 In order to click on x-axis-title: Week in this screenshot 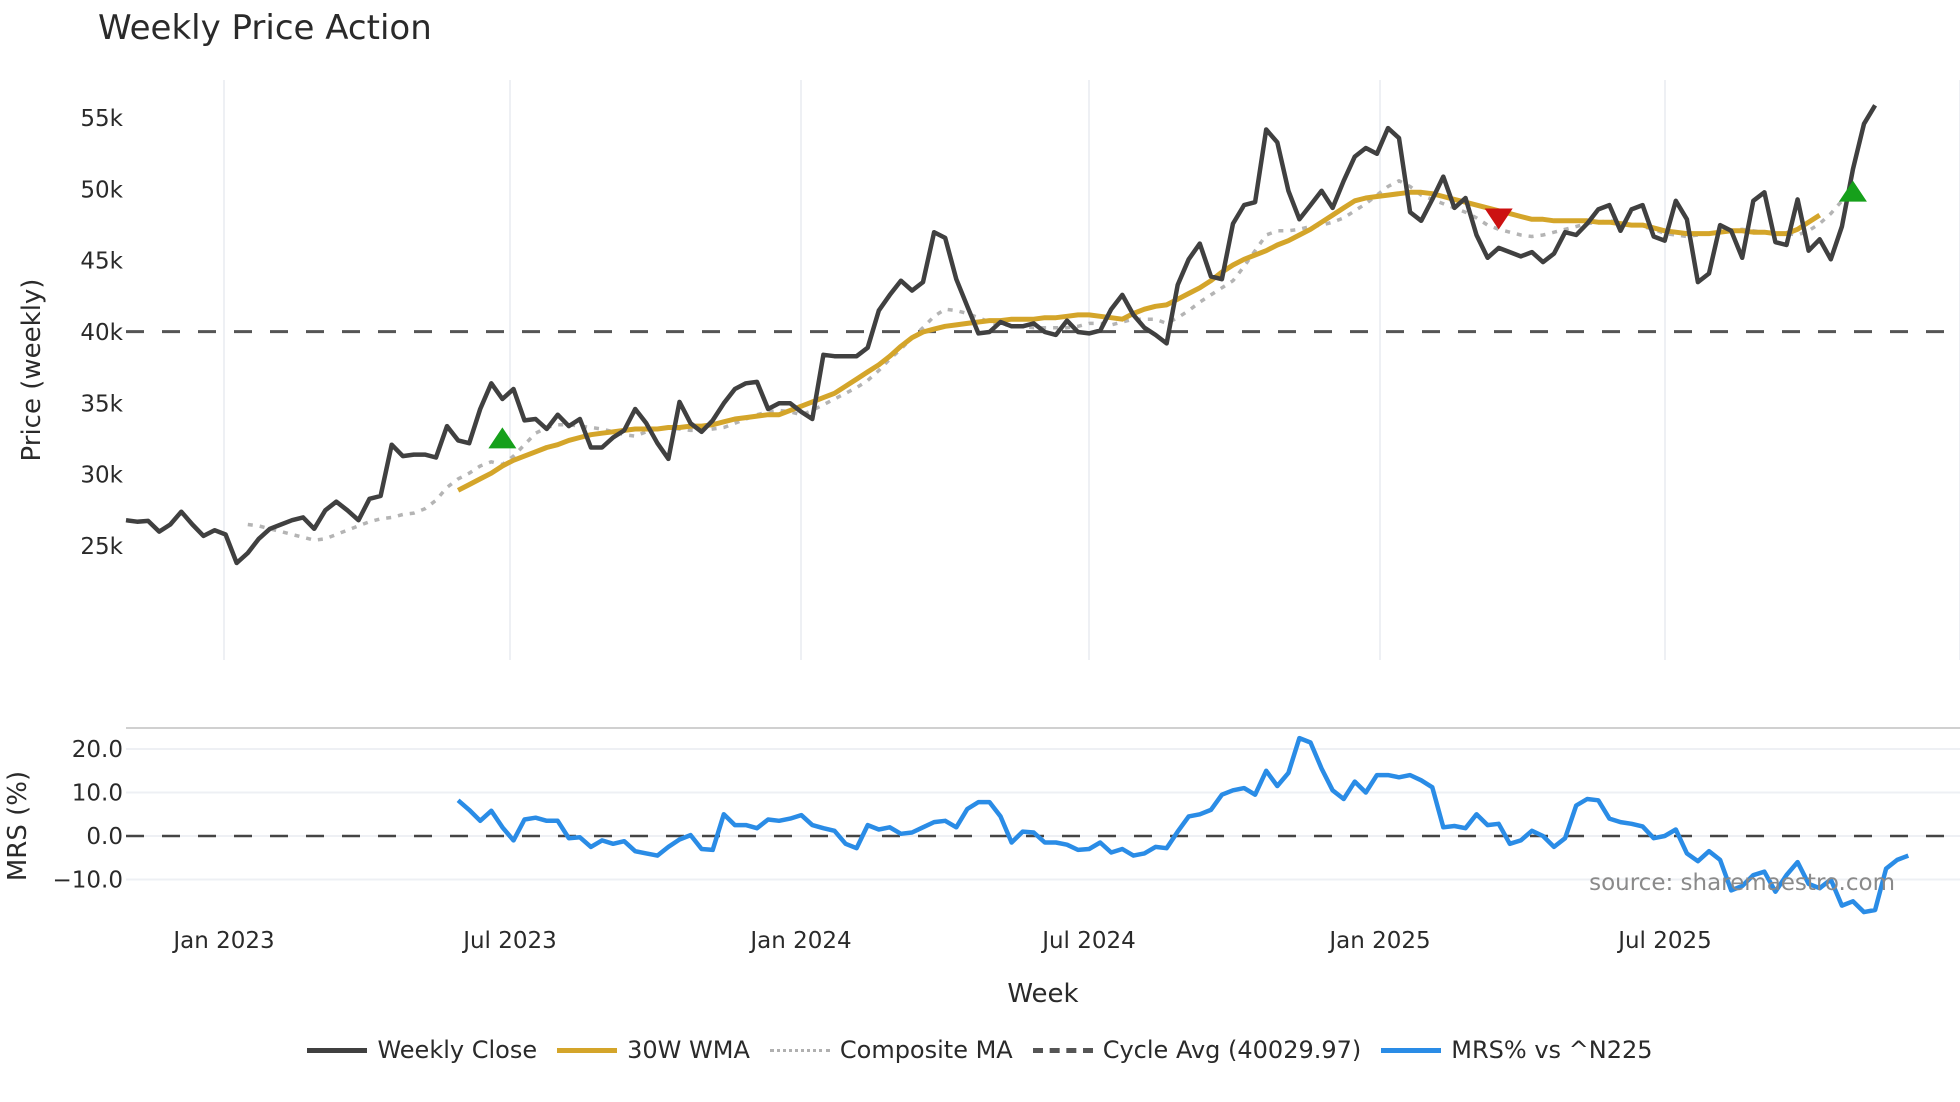, I will do `click(1042, 994)`.